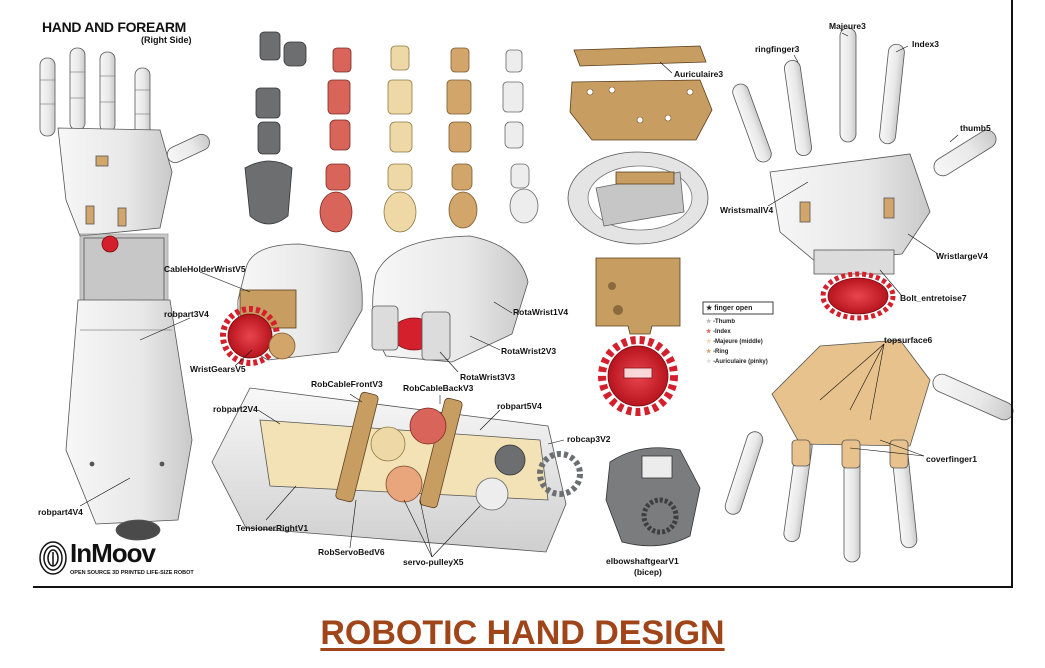  Describe the element at coordinates (186, 314) in the screenshot. I see `label-robpart3: robpart3V4` at that location.